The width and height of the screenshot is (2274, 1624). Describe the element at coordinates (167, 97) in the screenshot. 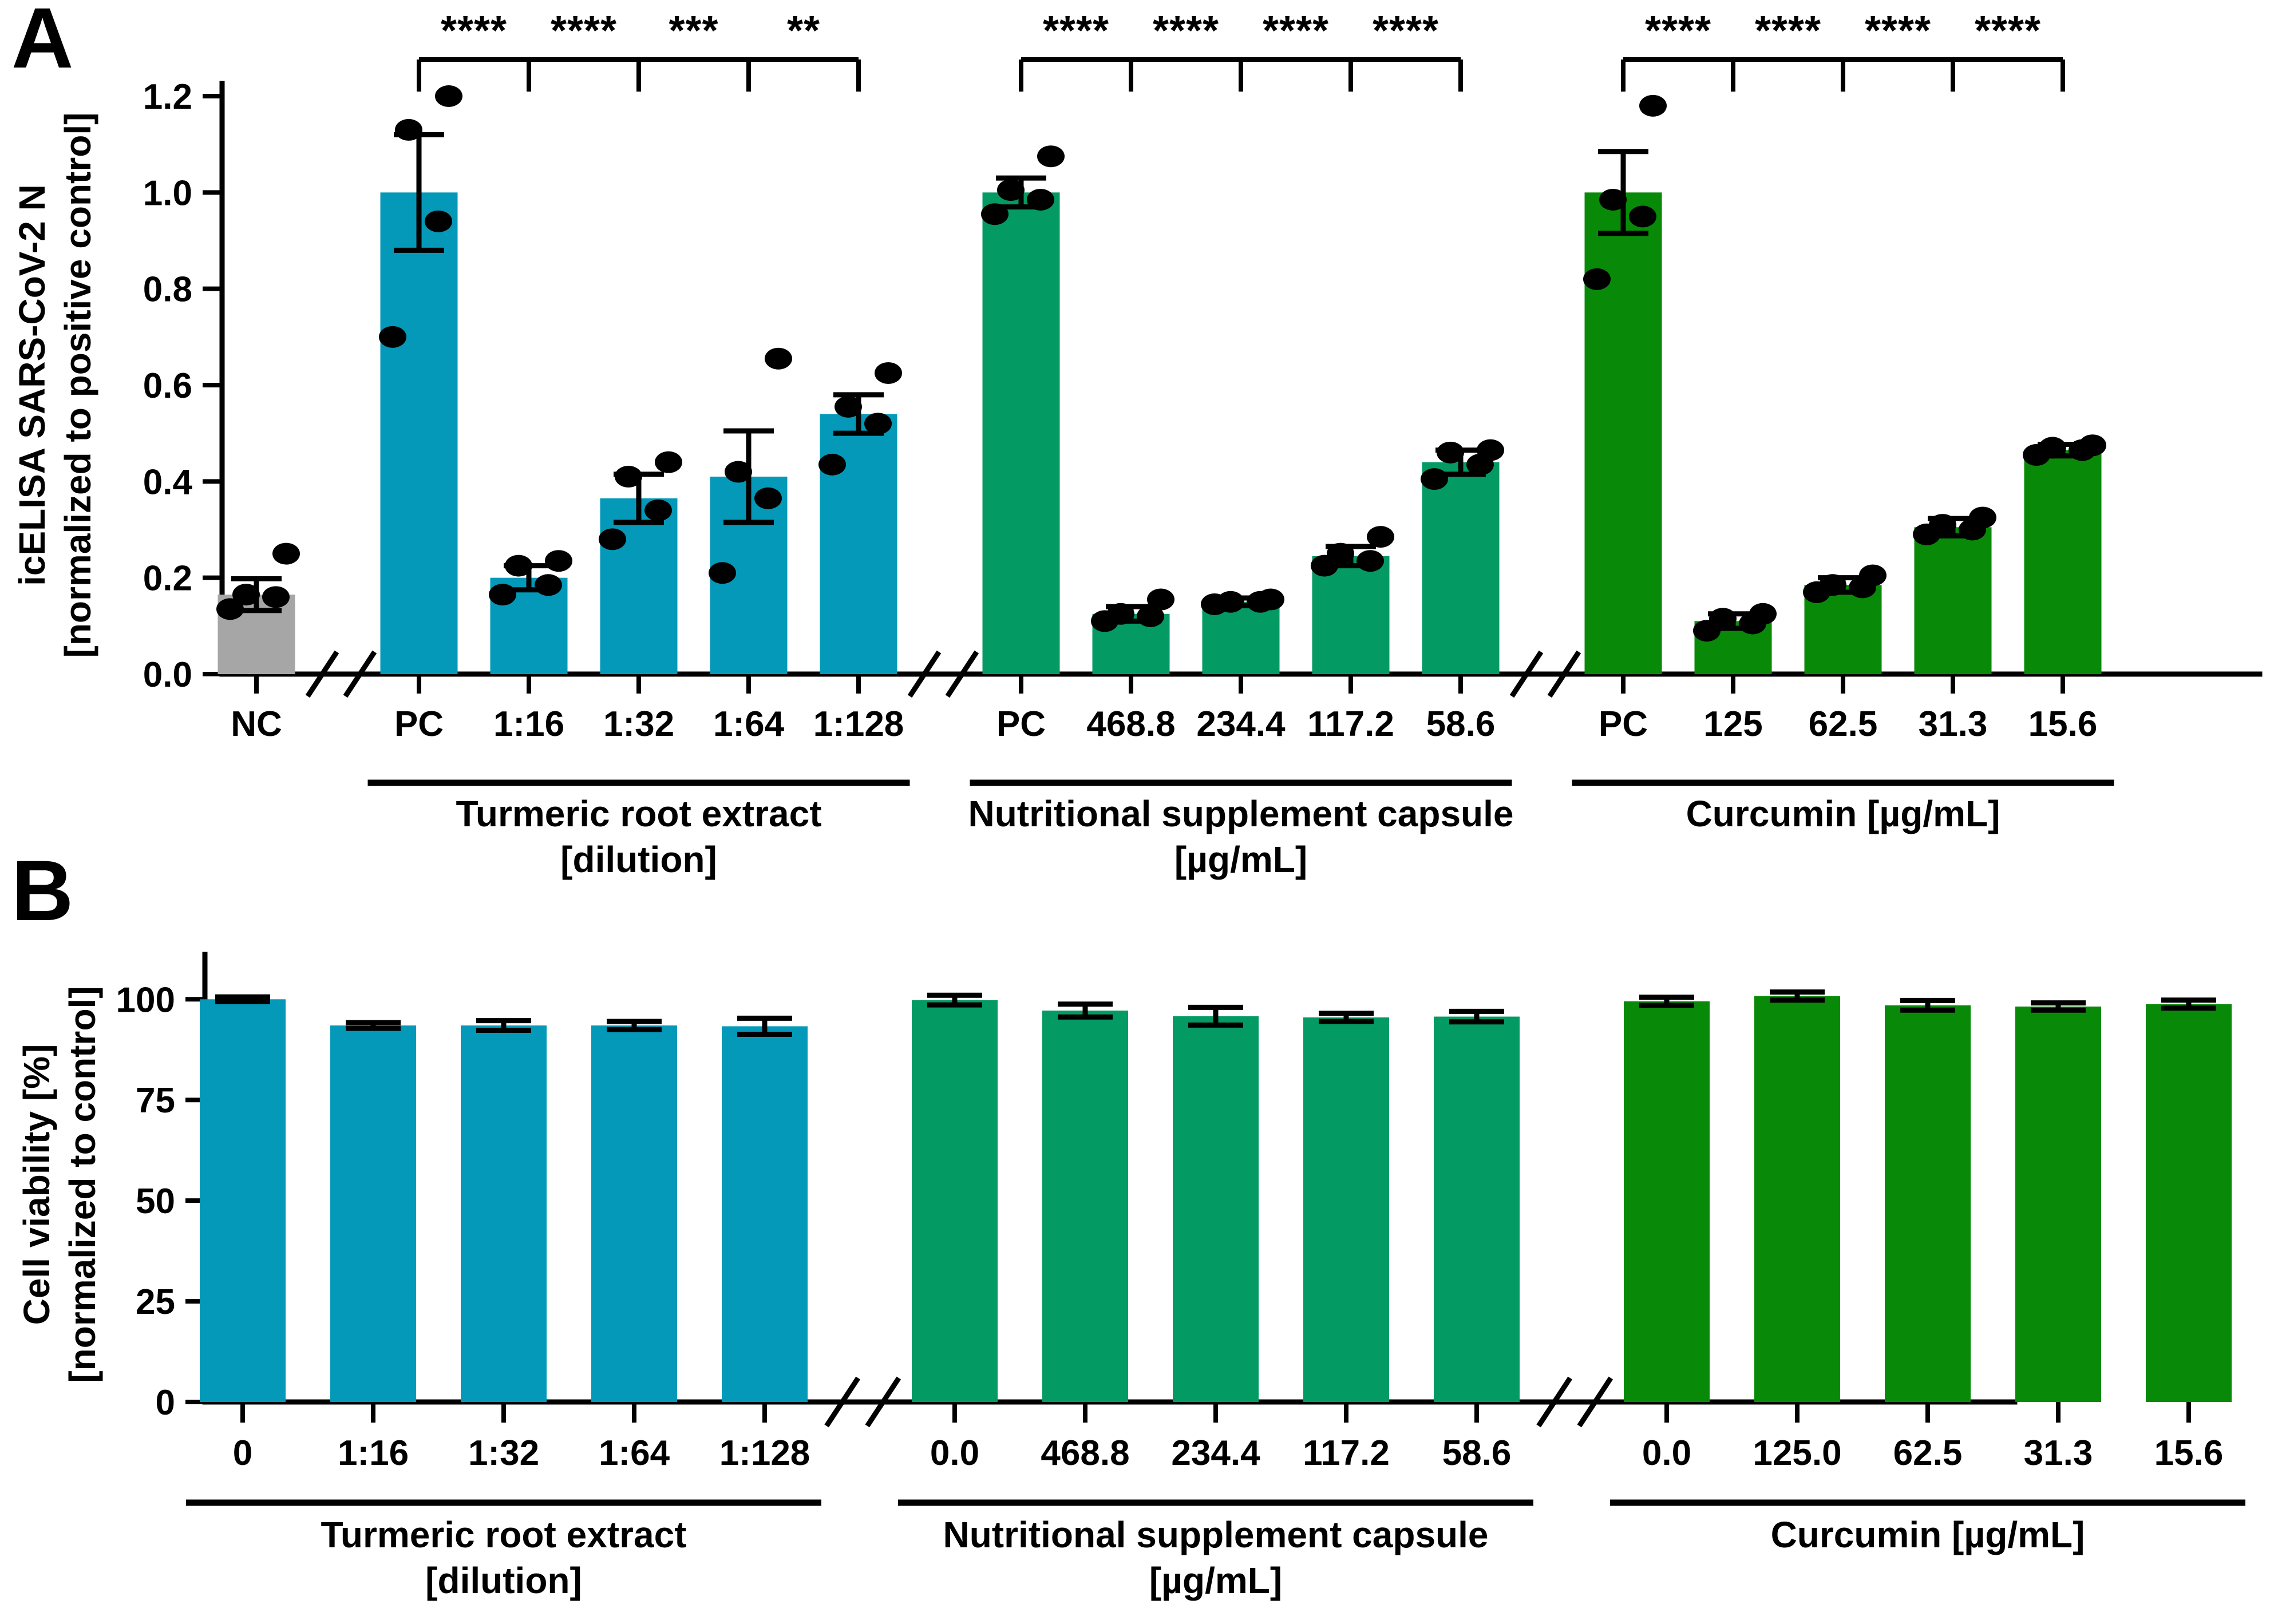

I see `panel-a-y-tick-label: 1.2` at that location.